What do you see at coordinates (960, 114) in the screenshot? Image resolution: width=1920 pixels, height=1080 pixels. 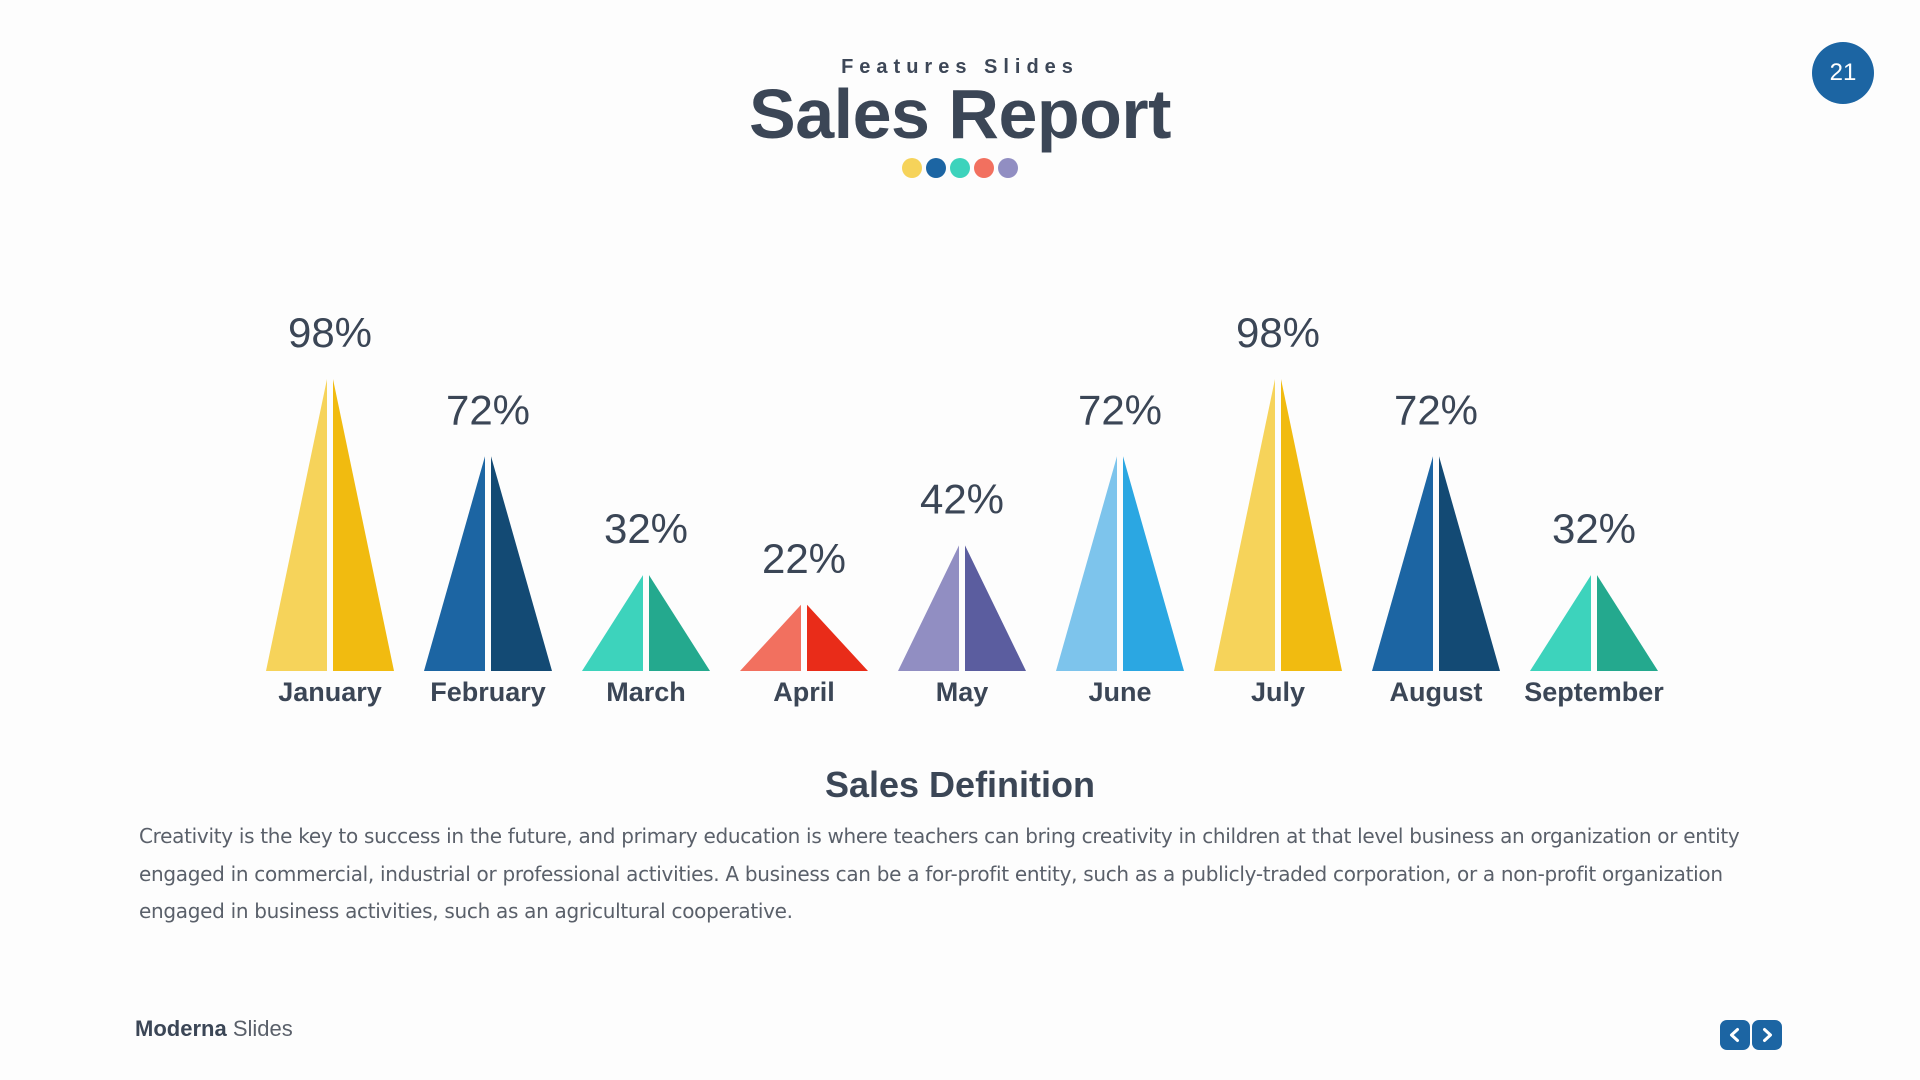 I see `slide-title: Sales Report` at bounding box center [960, 114].